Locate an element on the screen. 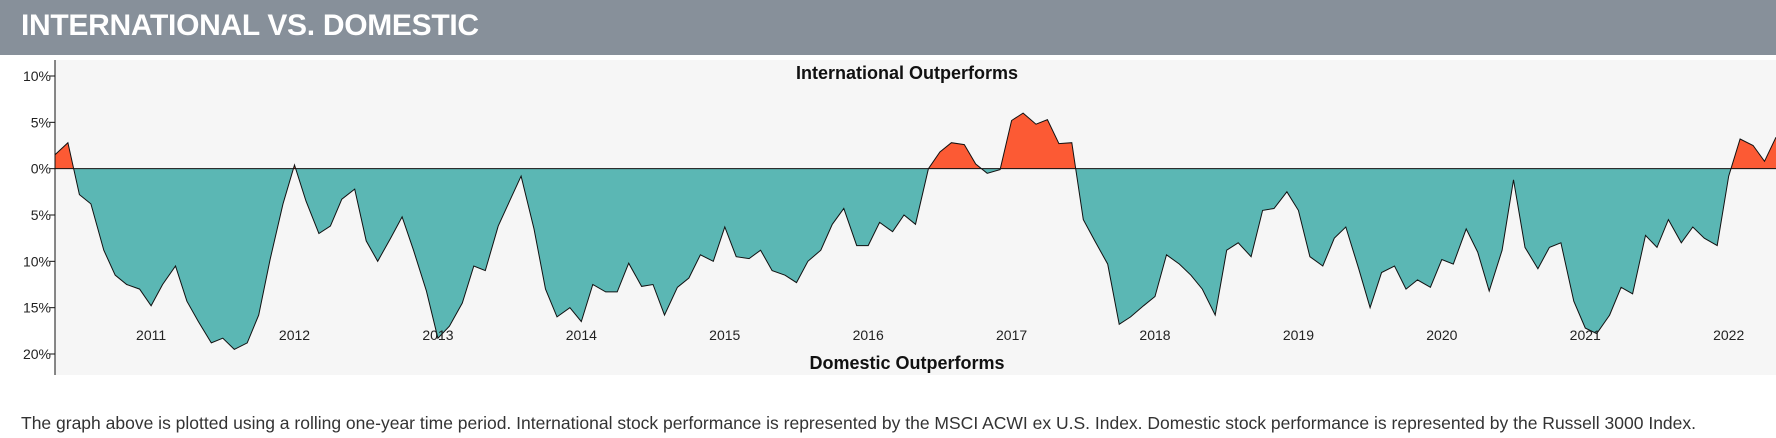 This screenshot has width=1776, height=438. y-tick-label: 15% is located at coordinates (37, 308).